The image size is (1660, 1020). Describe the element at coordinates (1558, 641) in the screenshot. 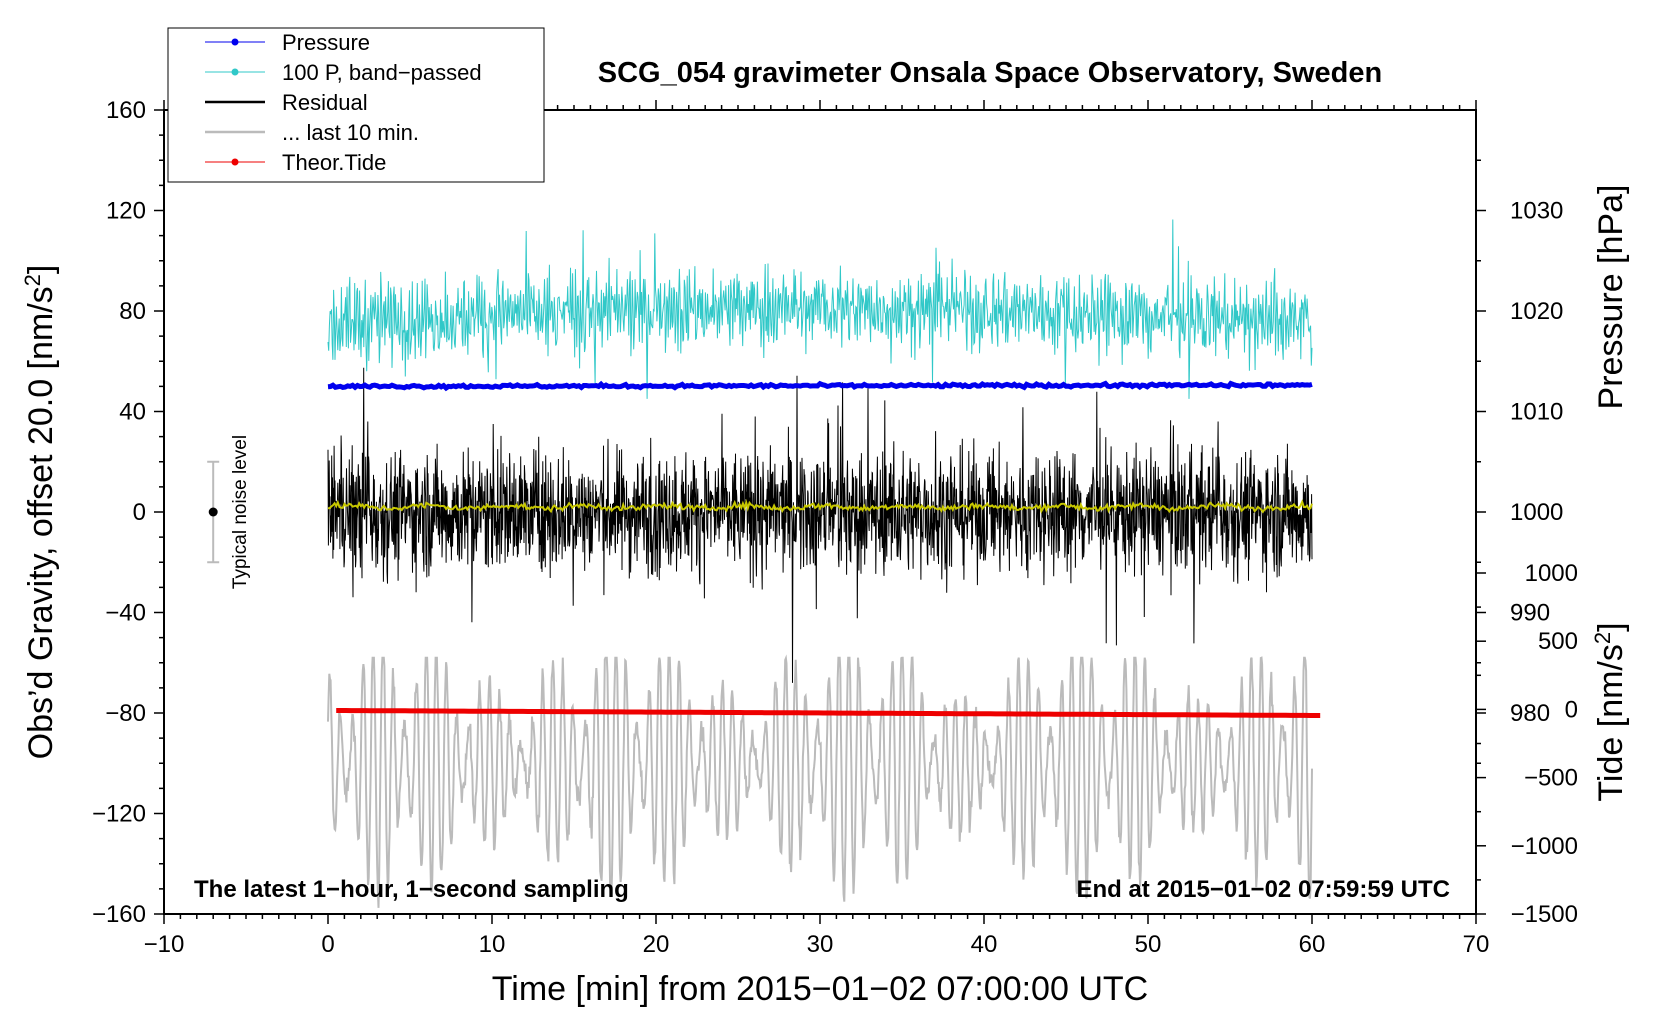

I see `tide-tick-label: 500` at that location.